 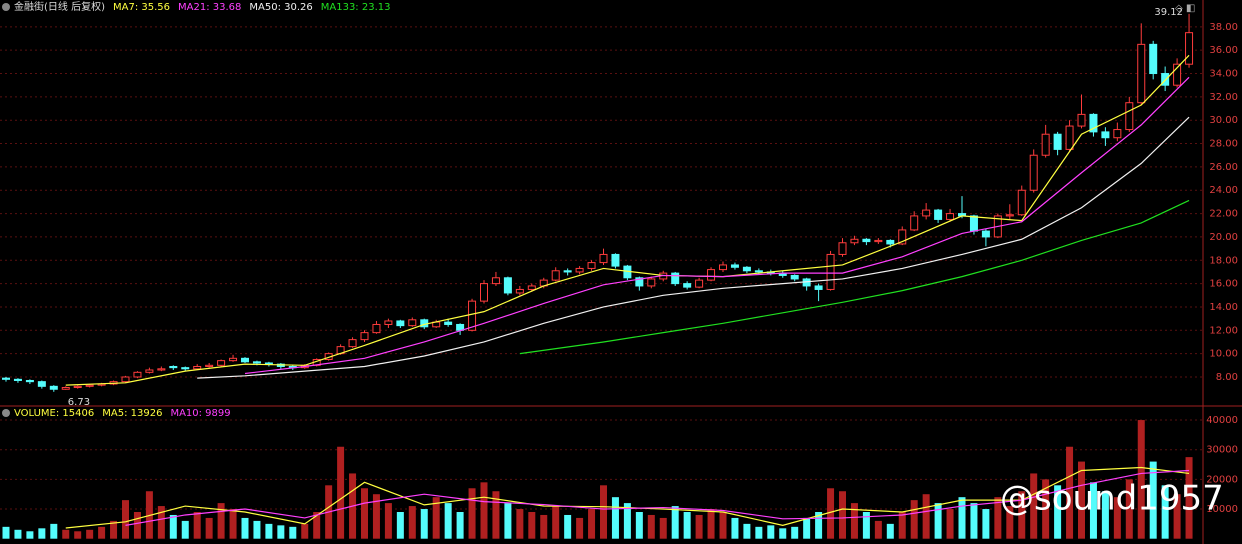 I want to click on y-tick-label: 12.00, so click(x=1223, y=330).